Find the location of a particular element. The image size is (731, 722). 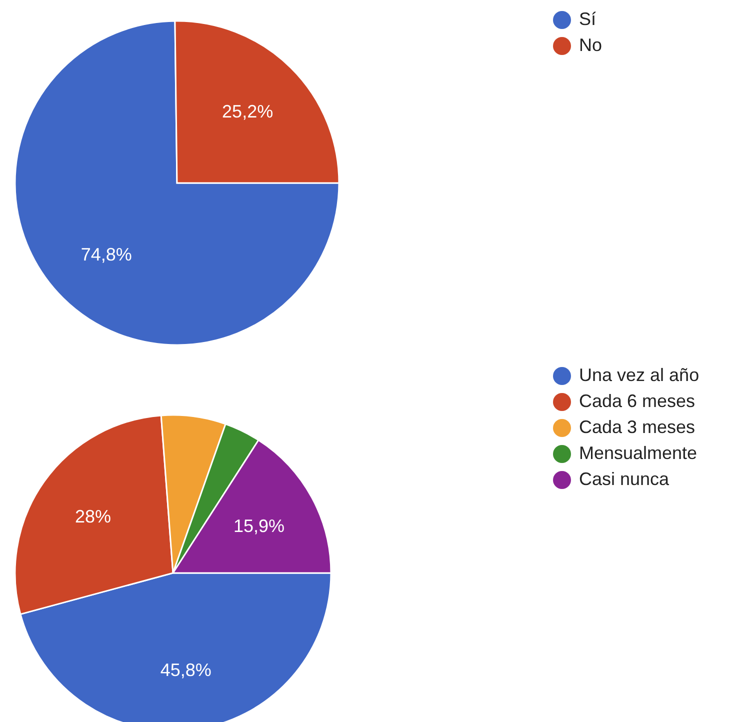

data-label: 25,2% is located at coordinates (248, 112).